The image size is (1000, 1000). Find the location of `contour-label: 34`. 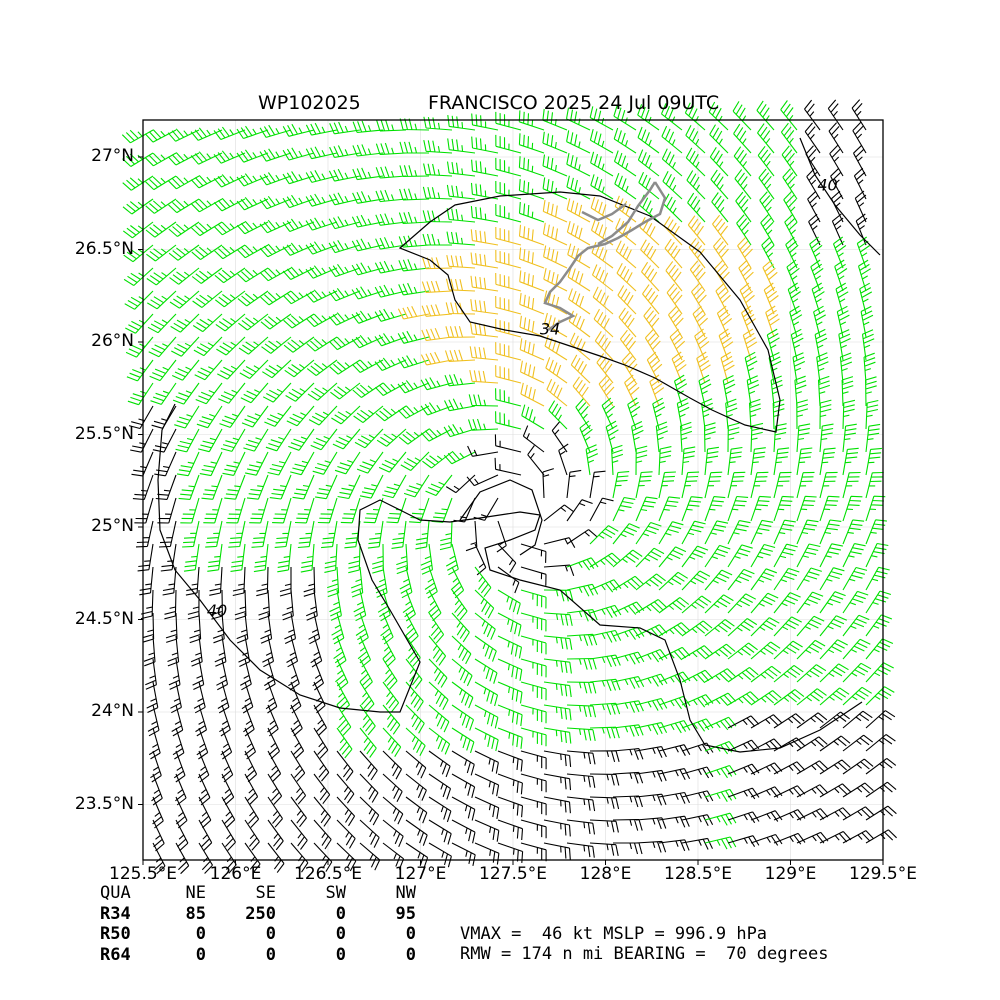

contour-label: 34 is located at coordinates (550, 329).